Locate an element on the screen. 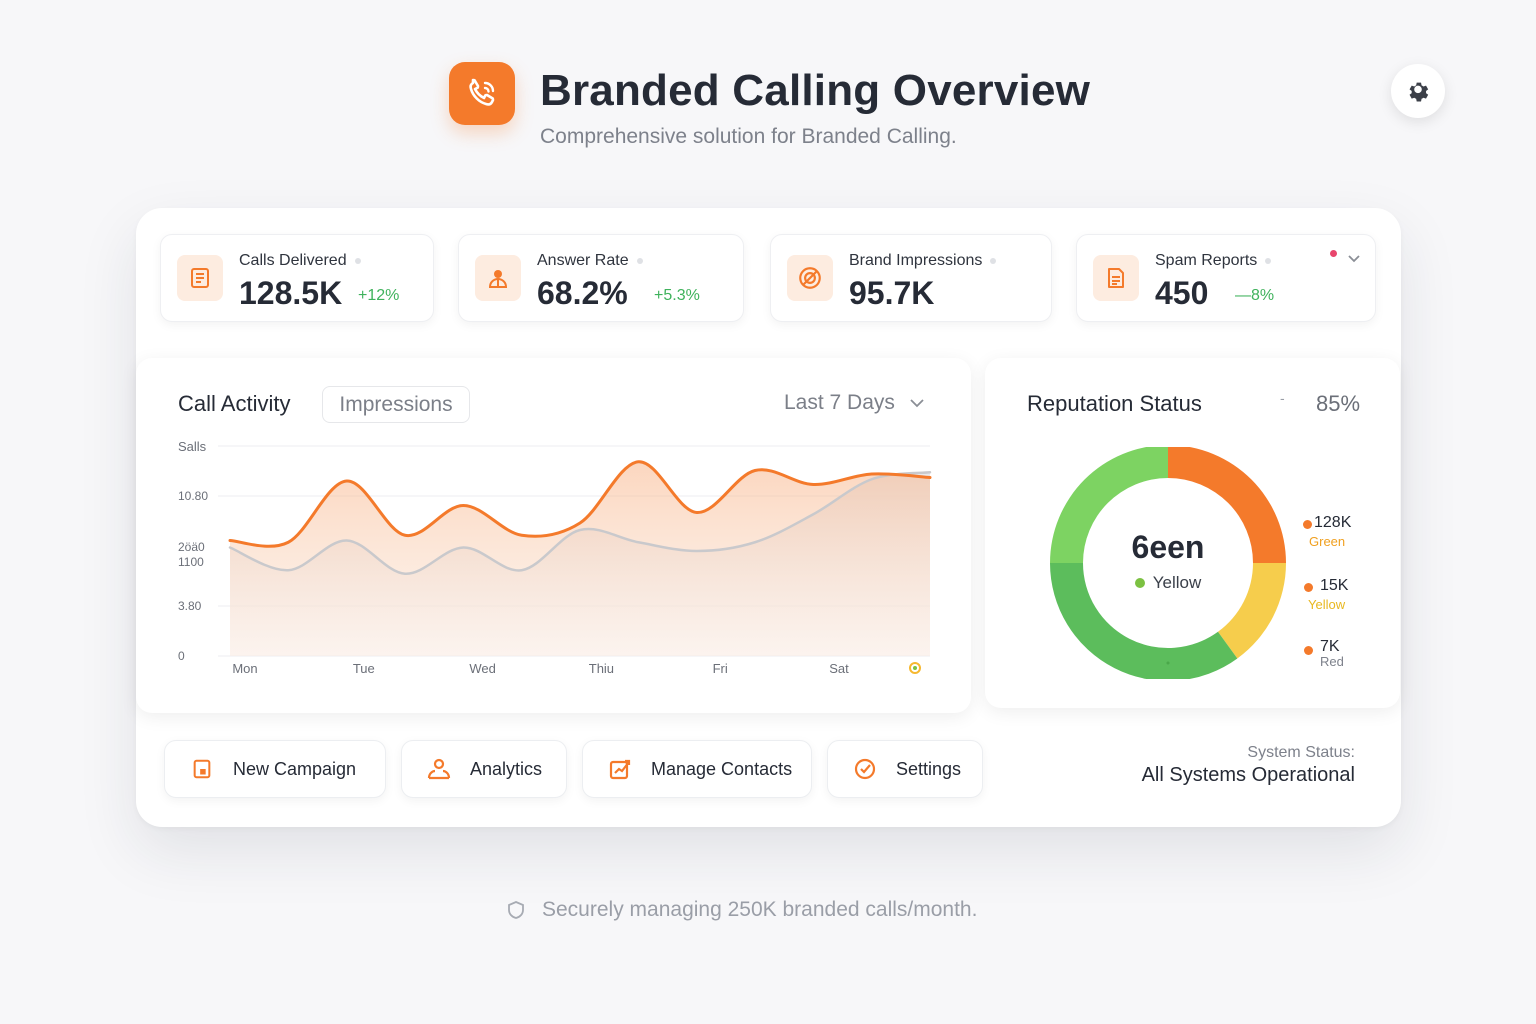 Image resolution: width=1536 pixels, height=1024 pixels. users-icon is located at coordinates (439, 769).